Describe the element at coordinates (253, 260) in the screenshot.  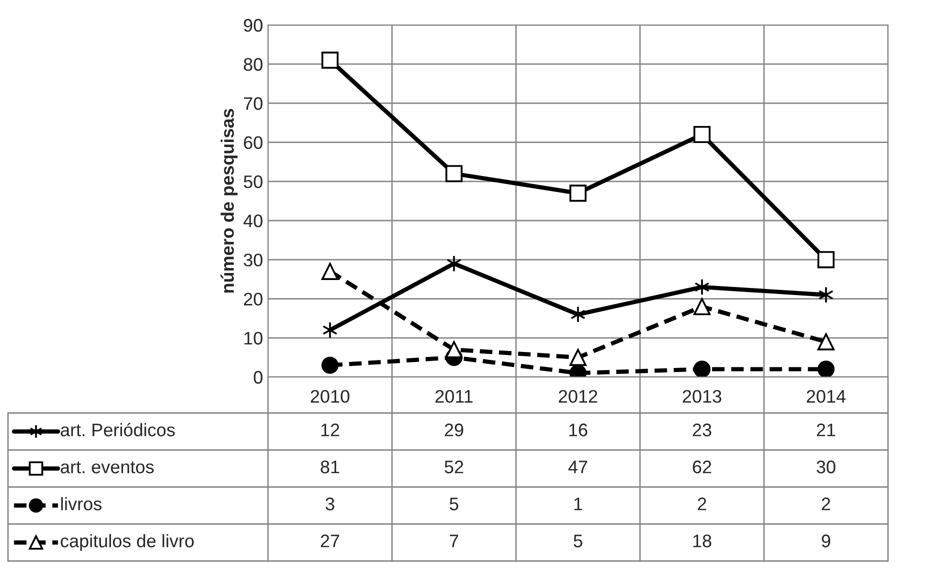
I see `y-tick-label: 30` at that location.